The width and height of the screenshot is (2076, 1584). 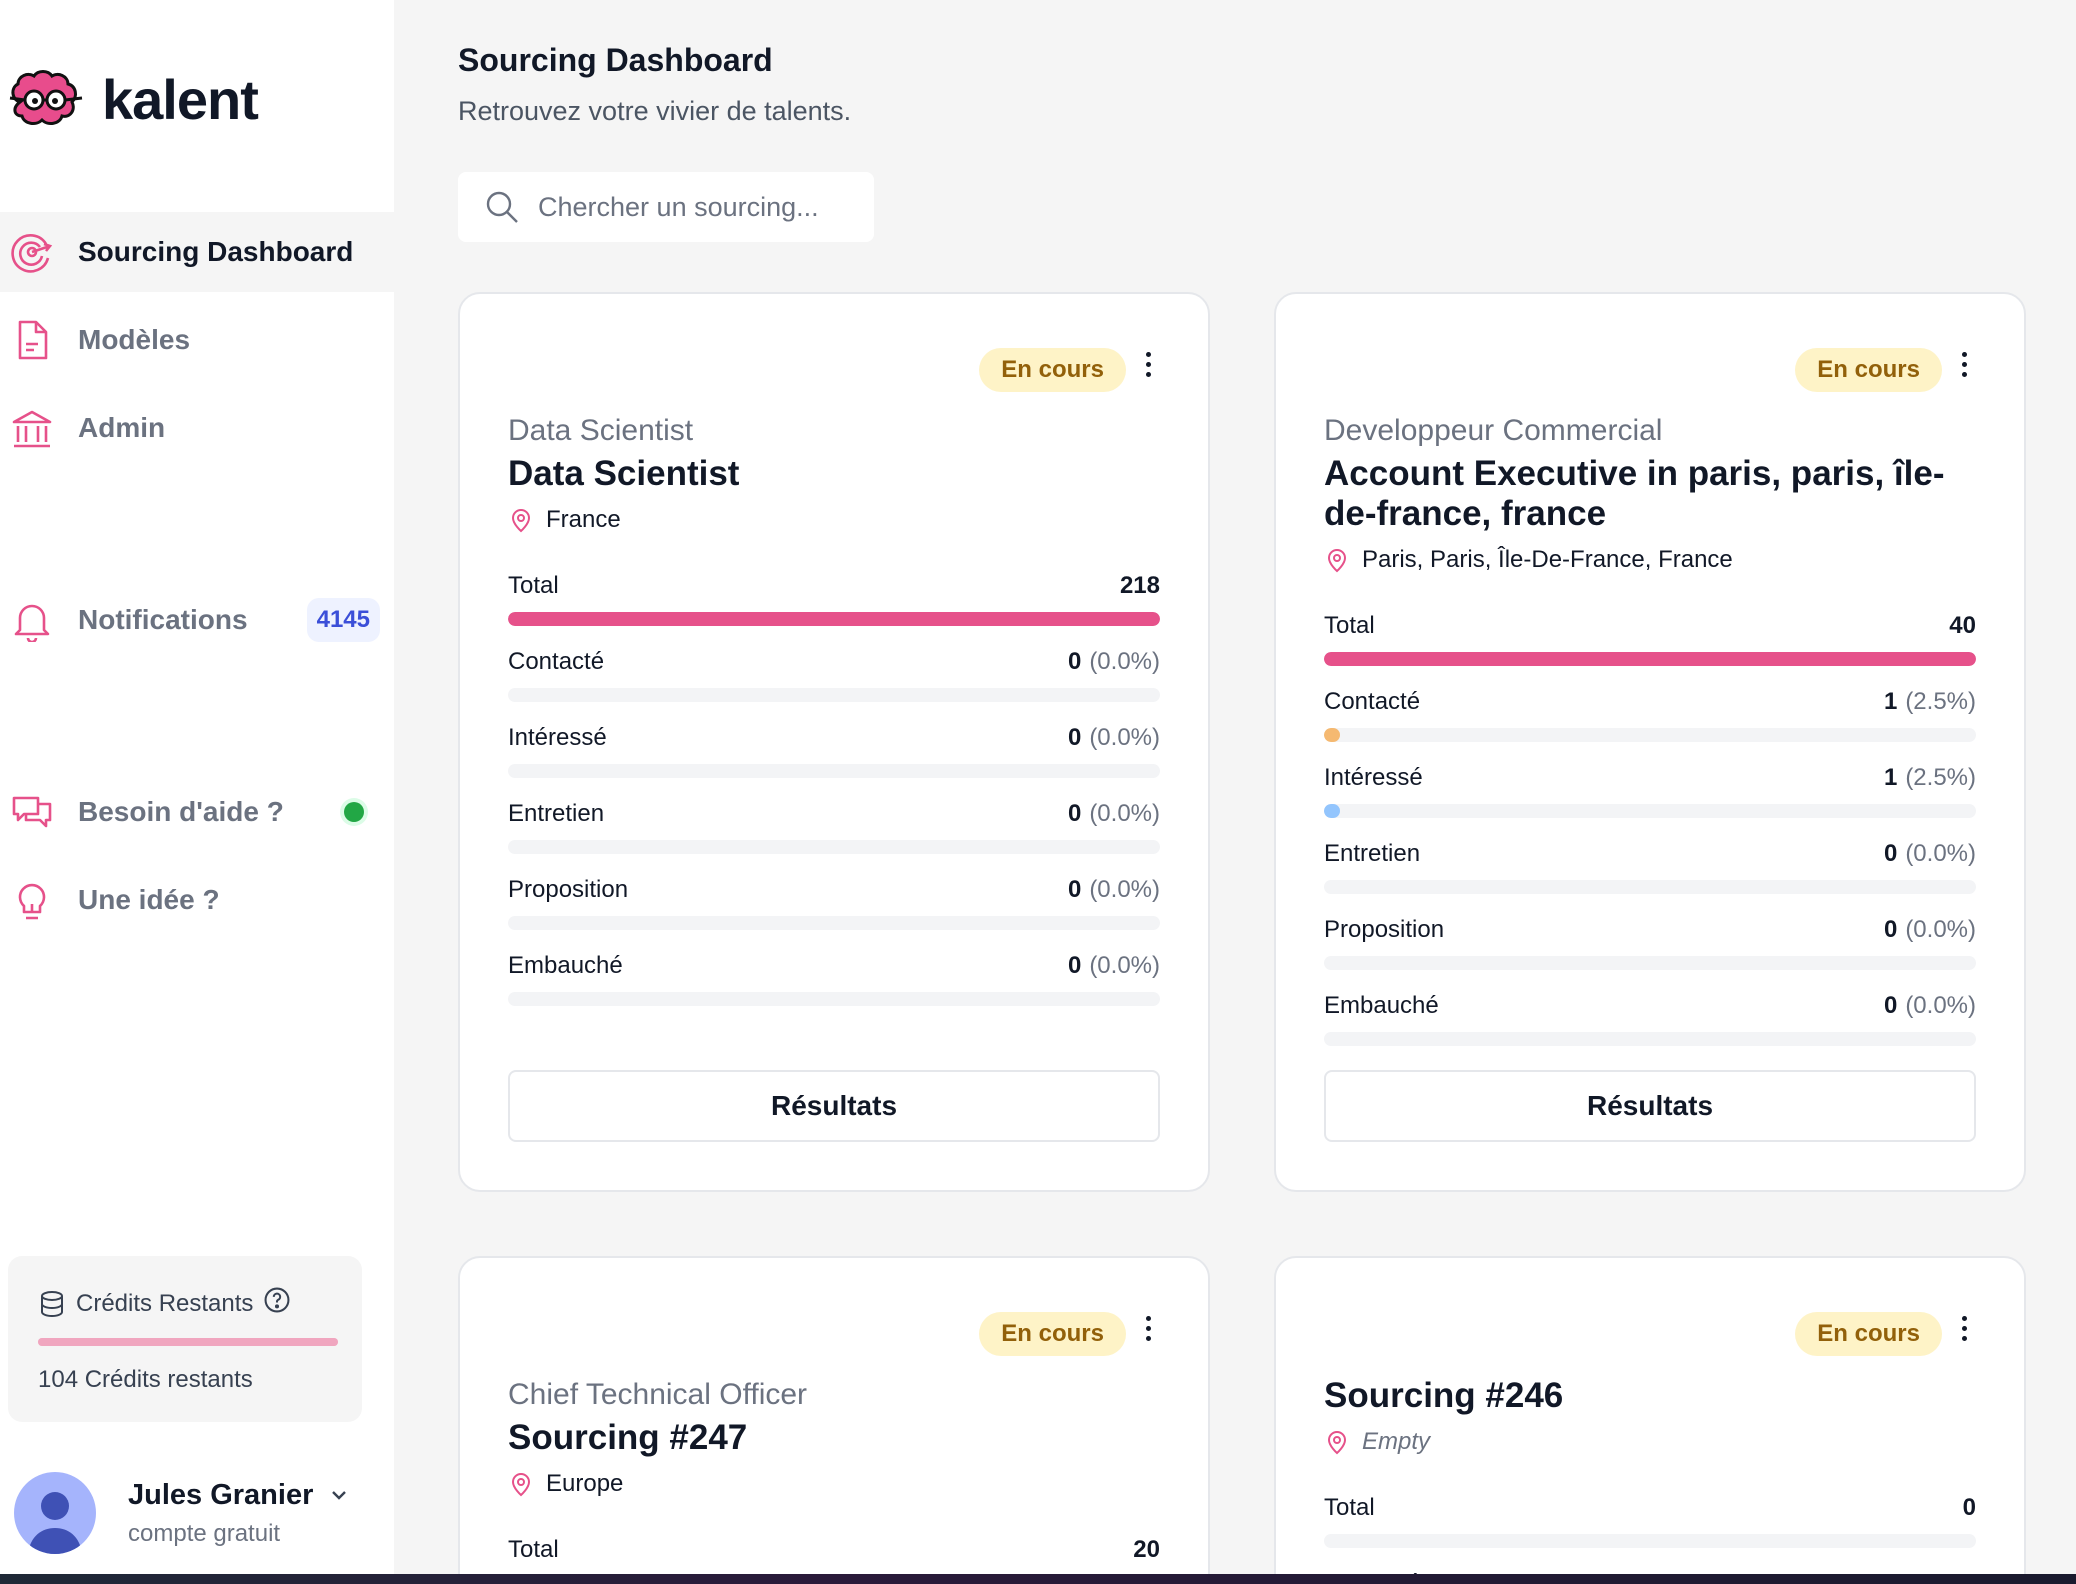 I want to click on search-input, so click(x=698, y=207).